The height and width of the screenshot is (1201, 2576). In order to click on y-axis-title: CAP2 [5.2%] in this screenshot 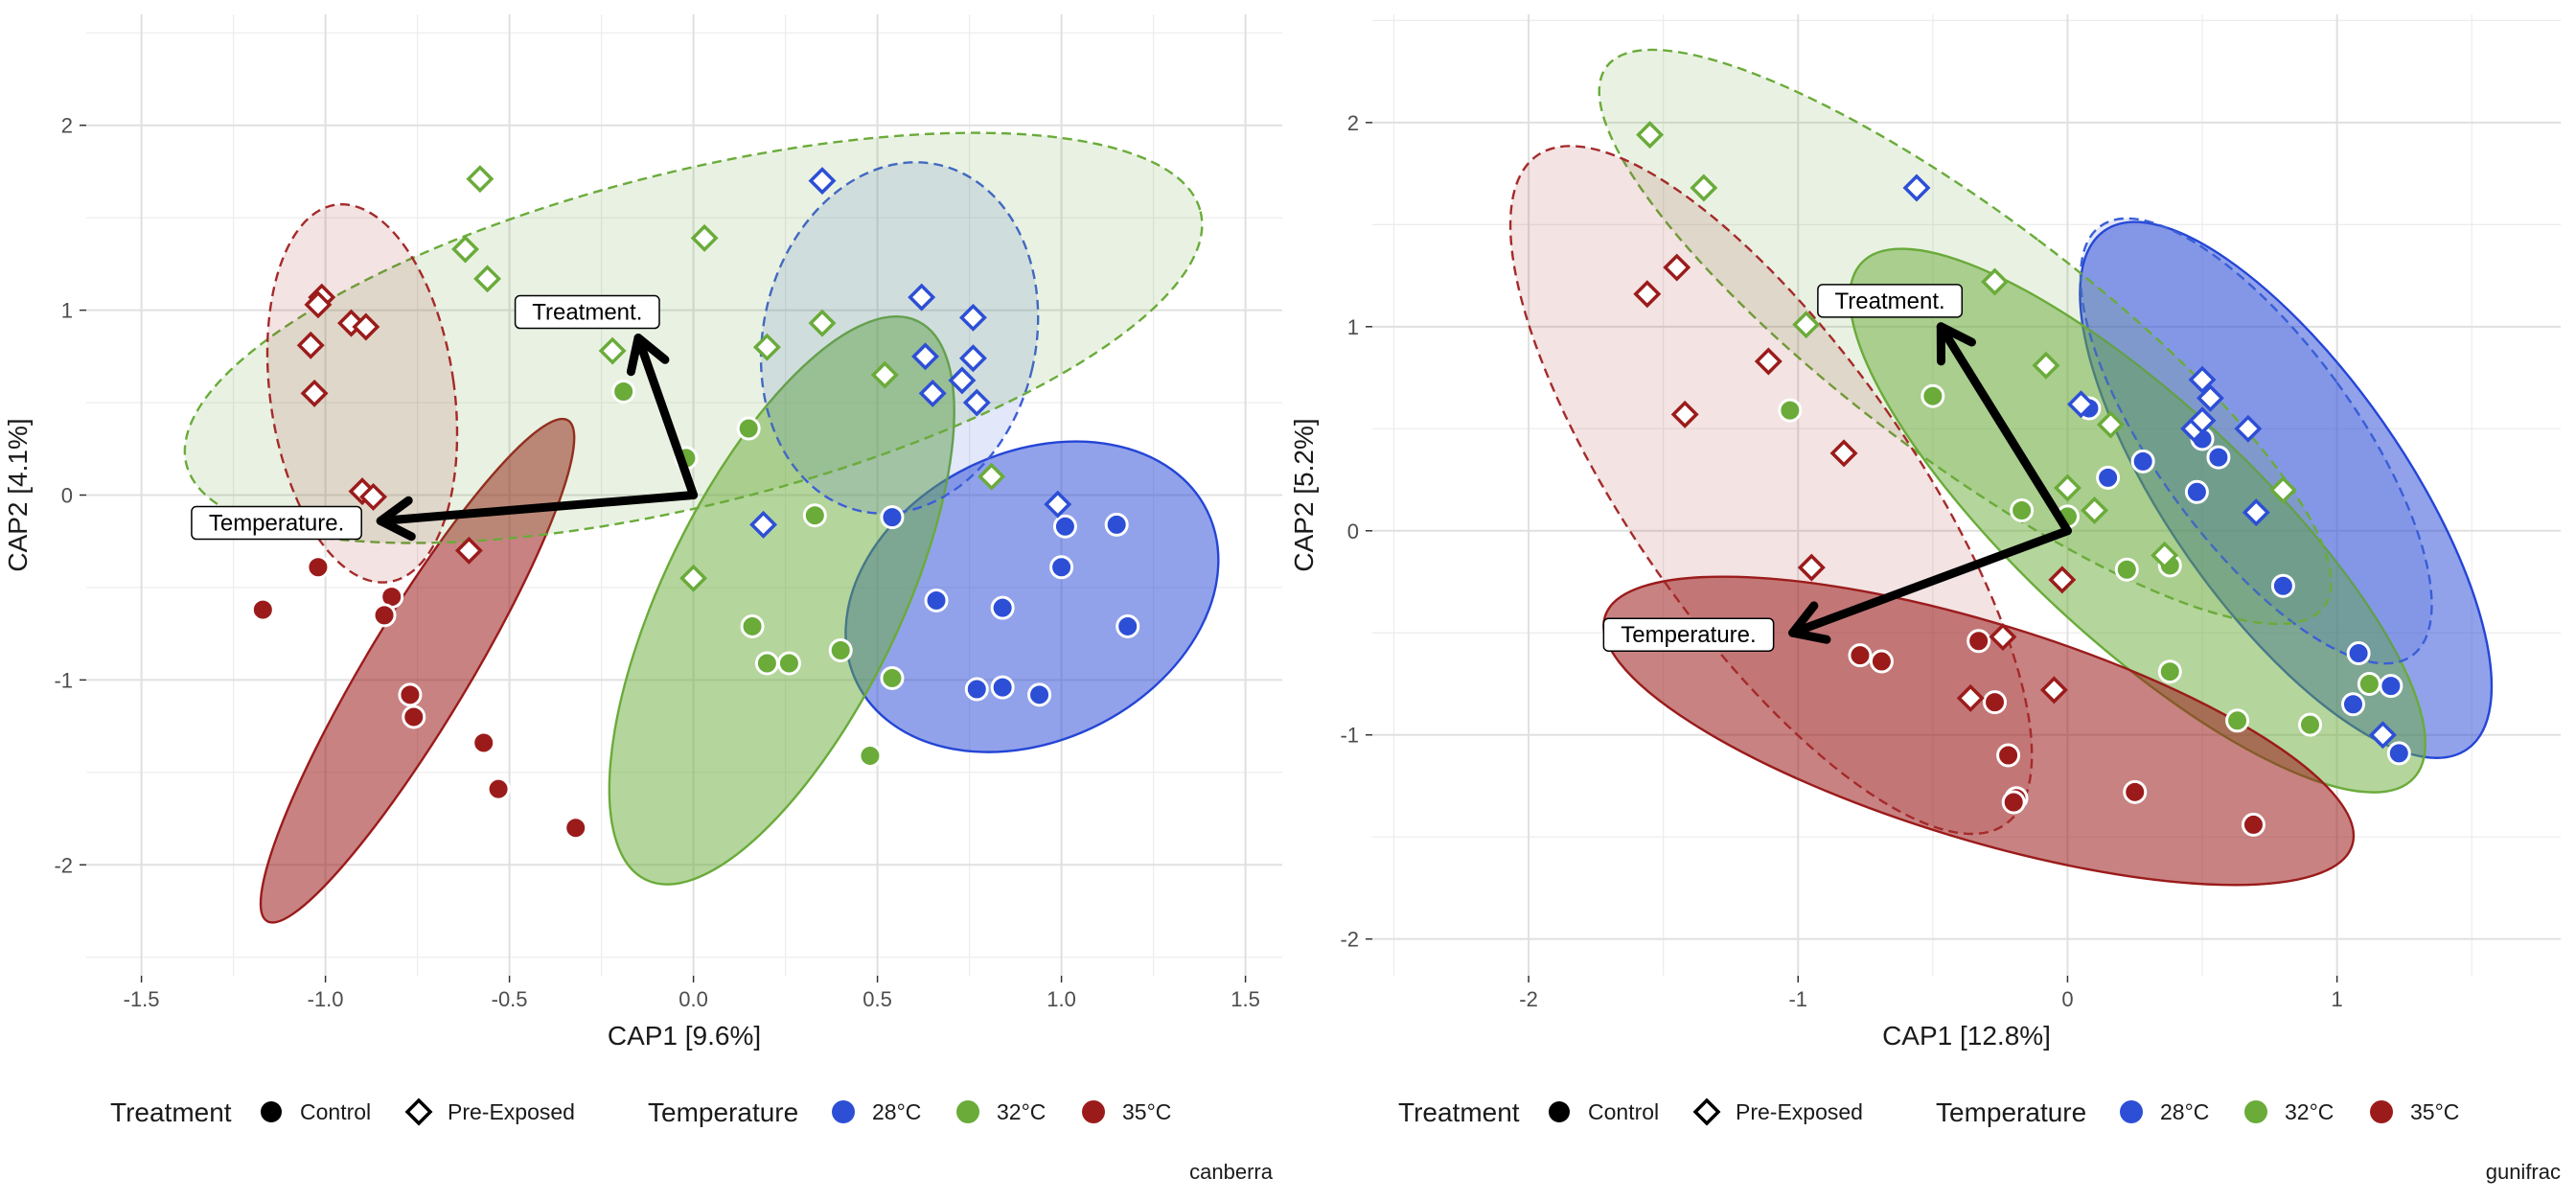, I will do `click(1304, 494)`.